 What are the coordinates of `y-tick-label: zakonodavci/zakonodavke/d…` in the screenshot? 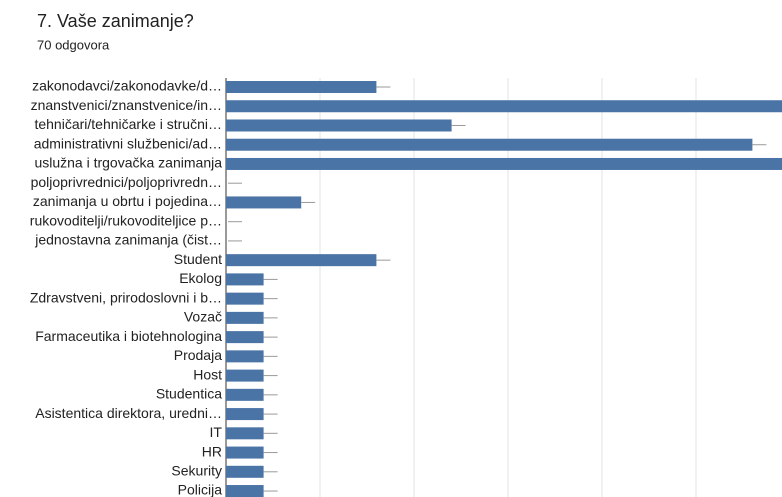 It's located at (127, 86).